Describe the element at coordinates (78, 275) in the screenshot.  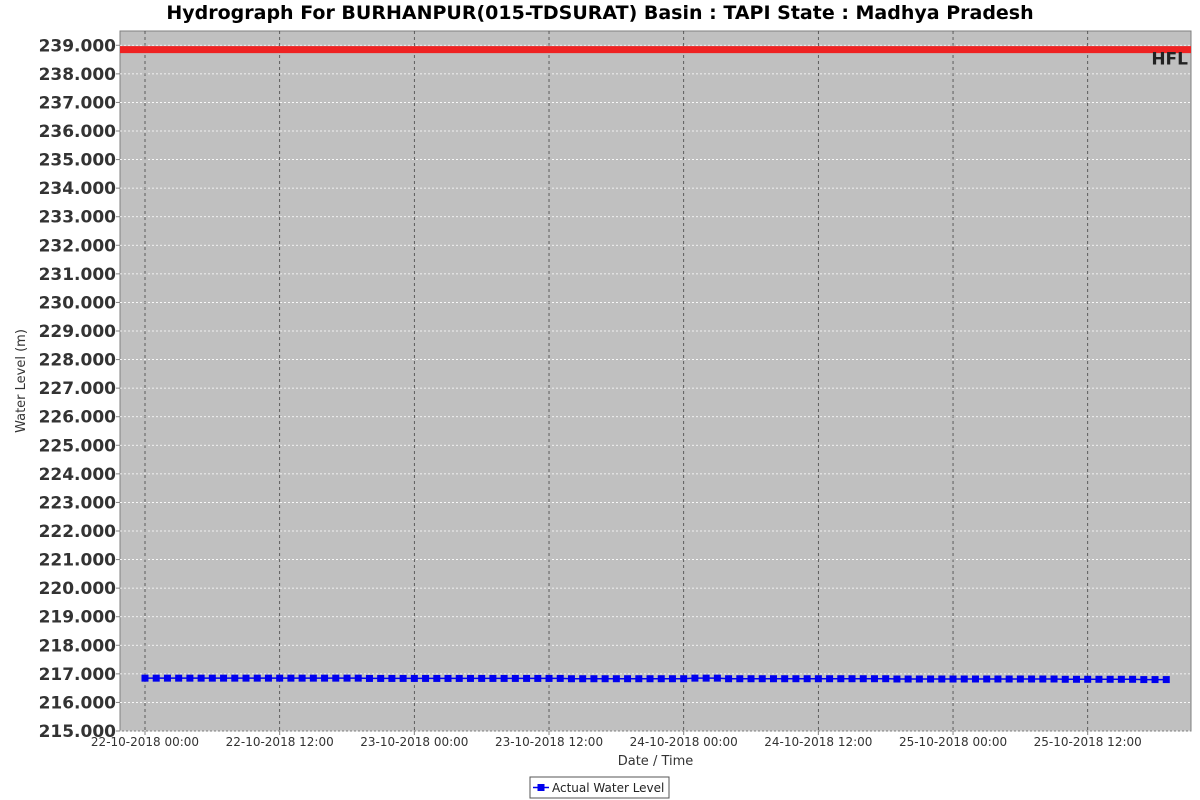
I see `y-tick-label: 231.000` at that location.